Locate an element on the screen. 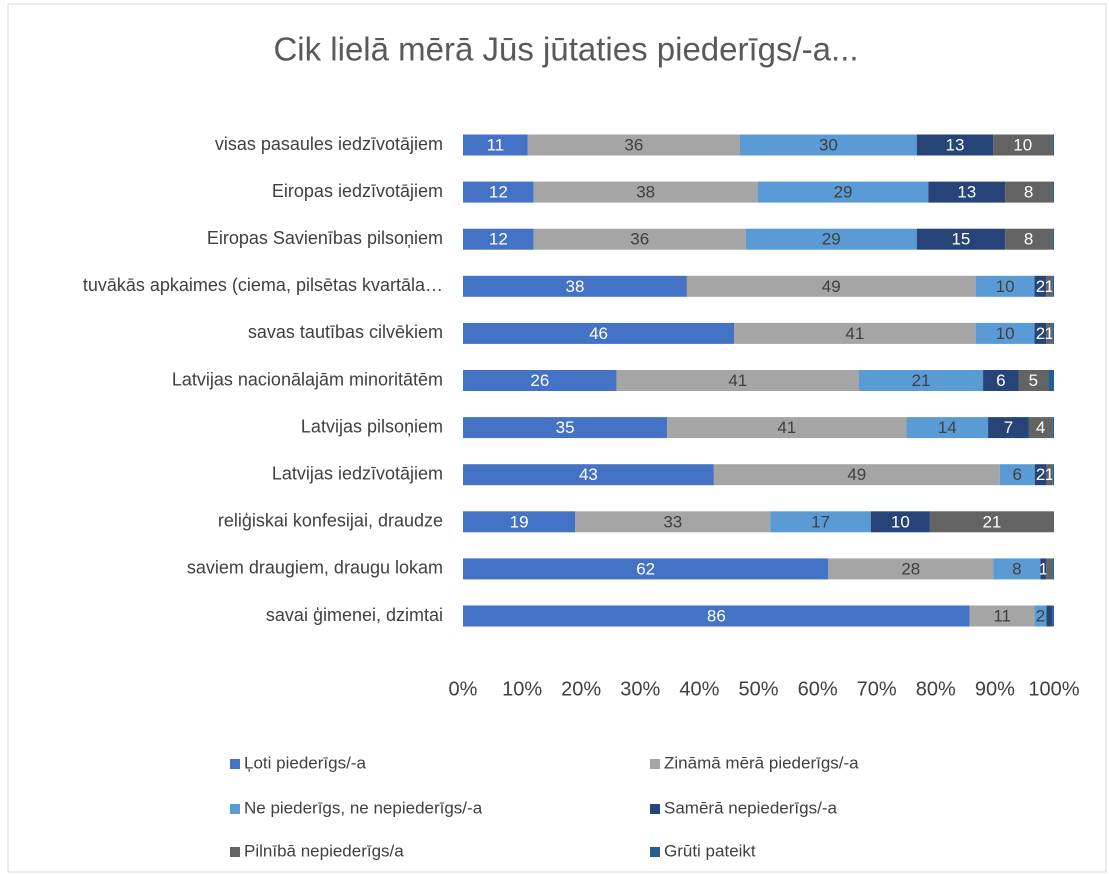  y-tick-label: Eiropas Savienības pilsoņiem is located at coordinates (325, 238).